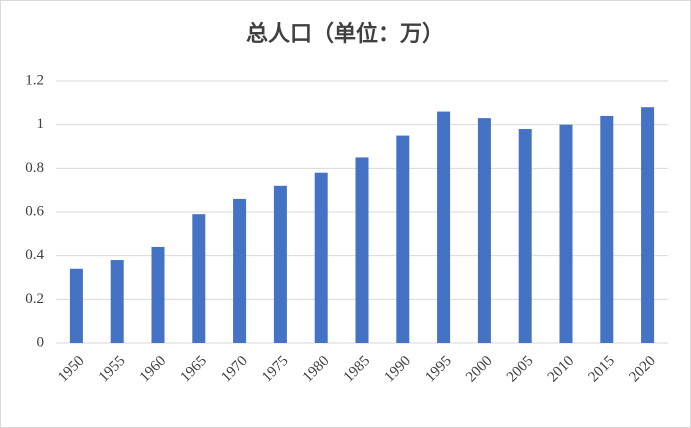 This screenshot has width=691, height=428. What do you see at coordinates (41, 342) in the screenshot?
I see `y-tick-label: 0` at bounding box center [41, 342].